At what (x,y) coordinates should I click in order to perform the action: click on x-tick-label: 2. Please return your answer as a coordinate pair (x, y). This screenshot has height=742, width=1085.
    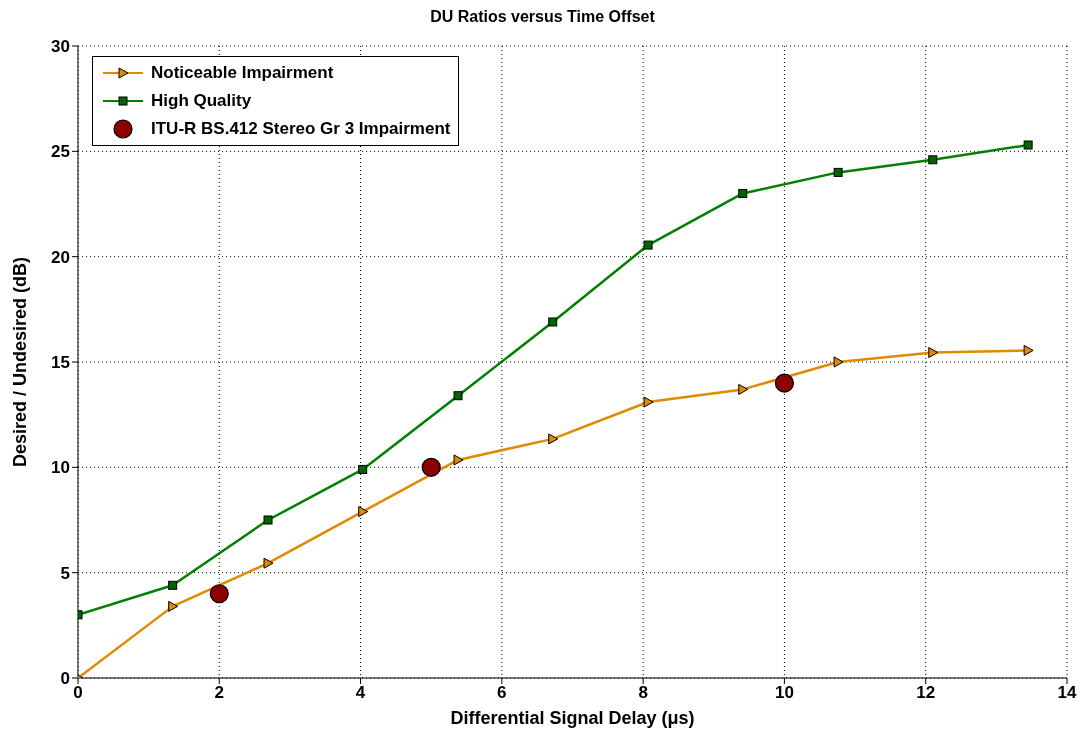
    Looking at the image, I should click on (219, 693).